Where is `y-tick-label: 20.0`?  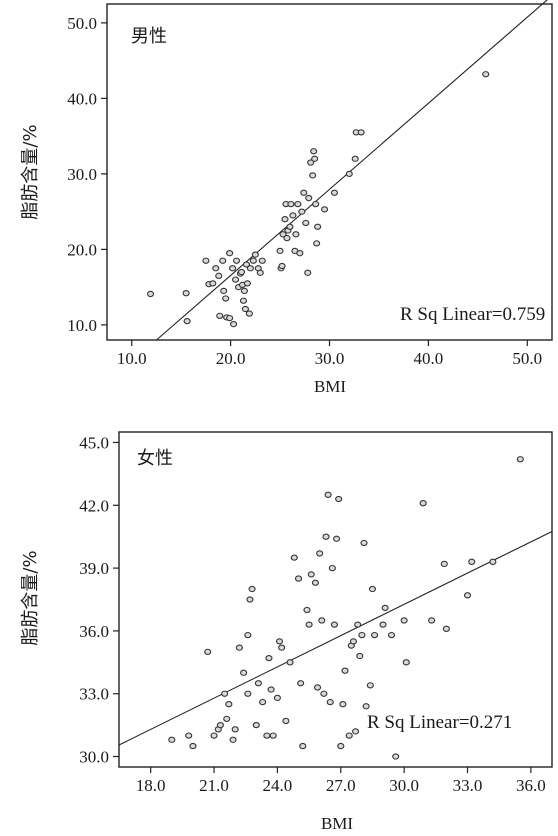
y-tick-label: 20.0 is located at coordinates (82, 249).